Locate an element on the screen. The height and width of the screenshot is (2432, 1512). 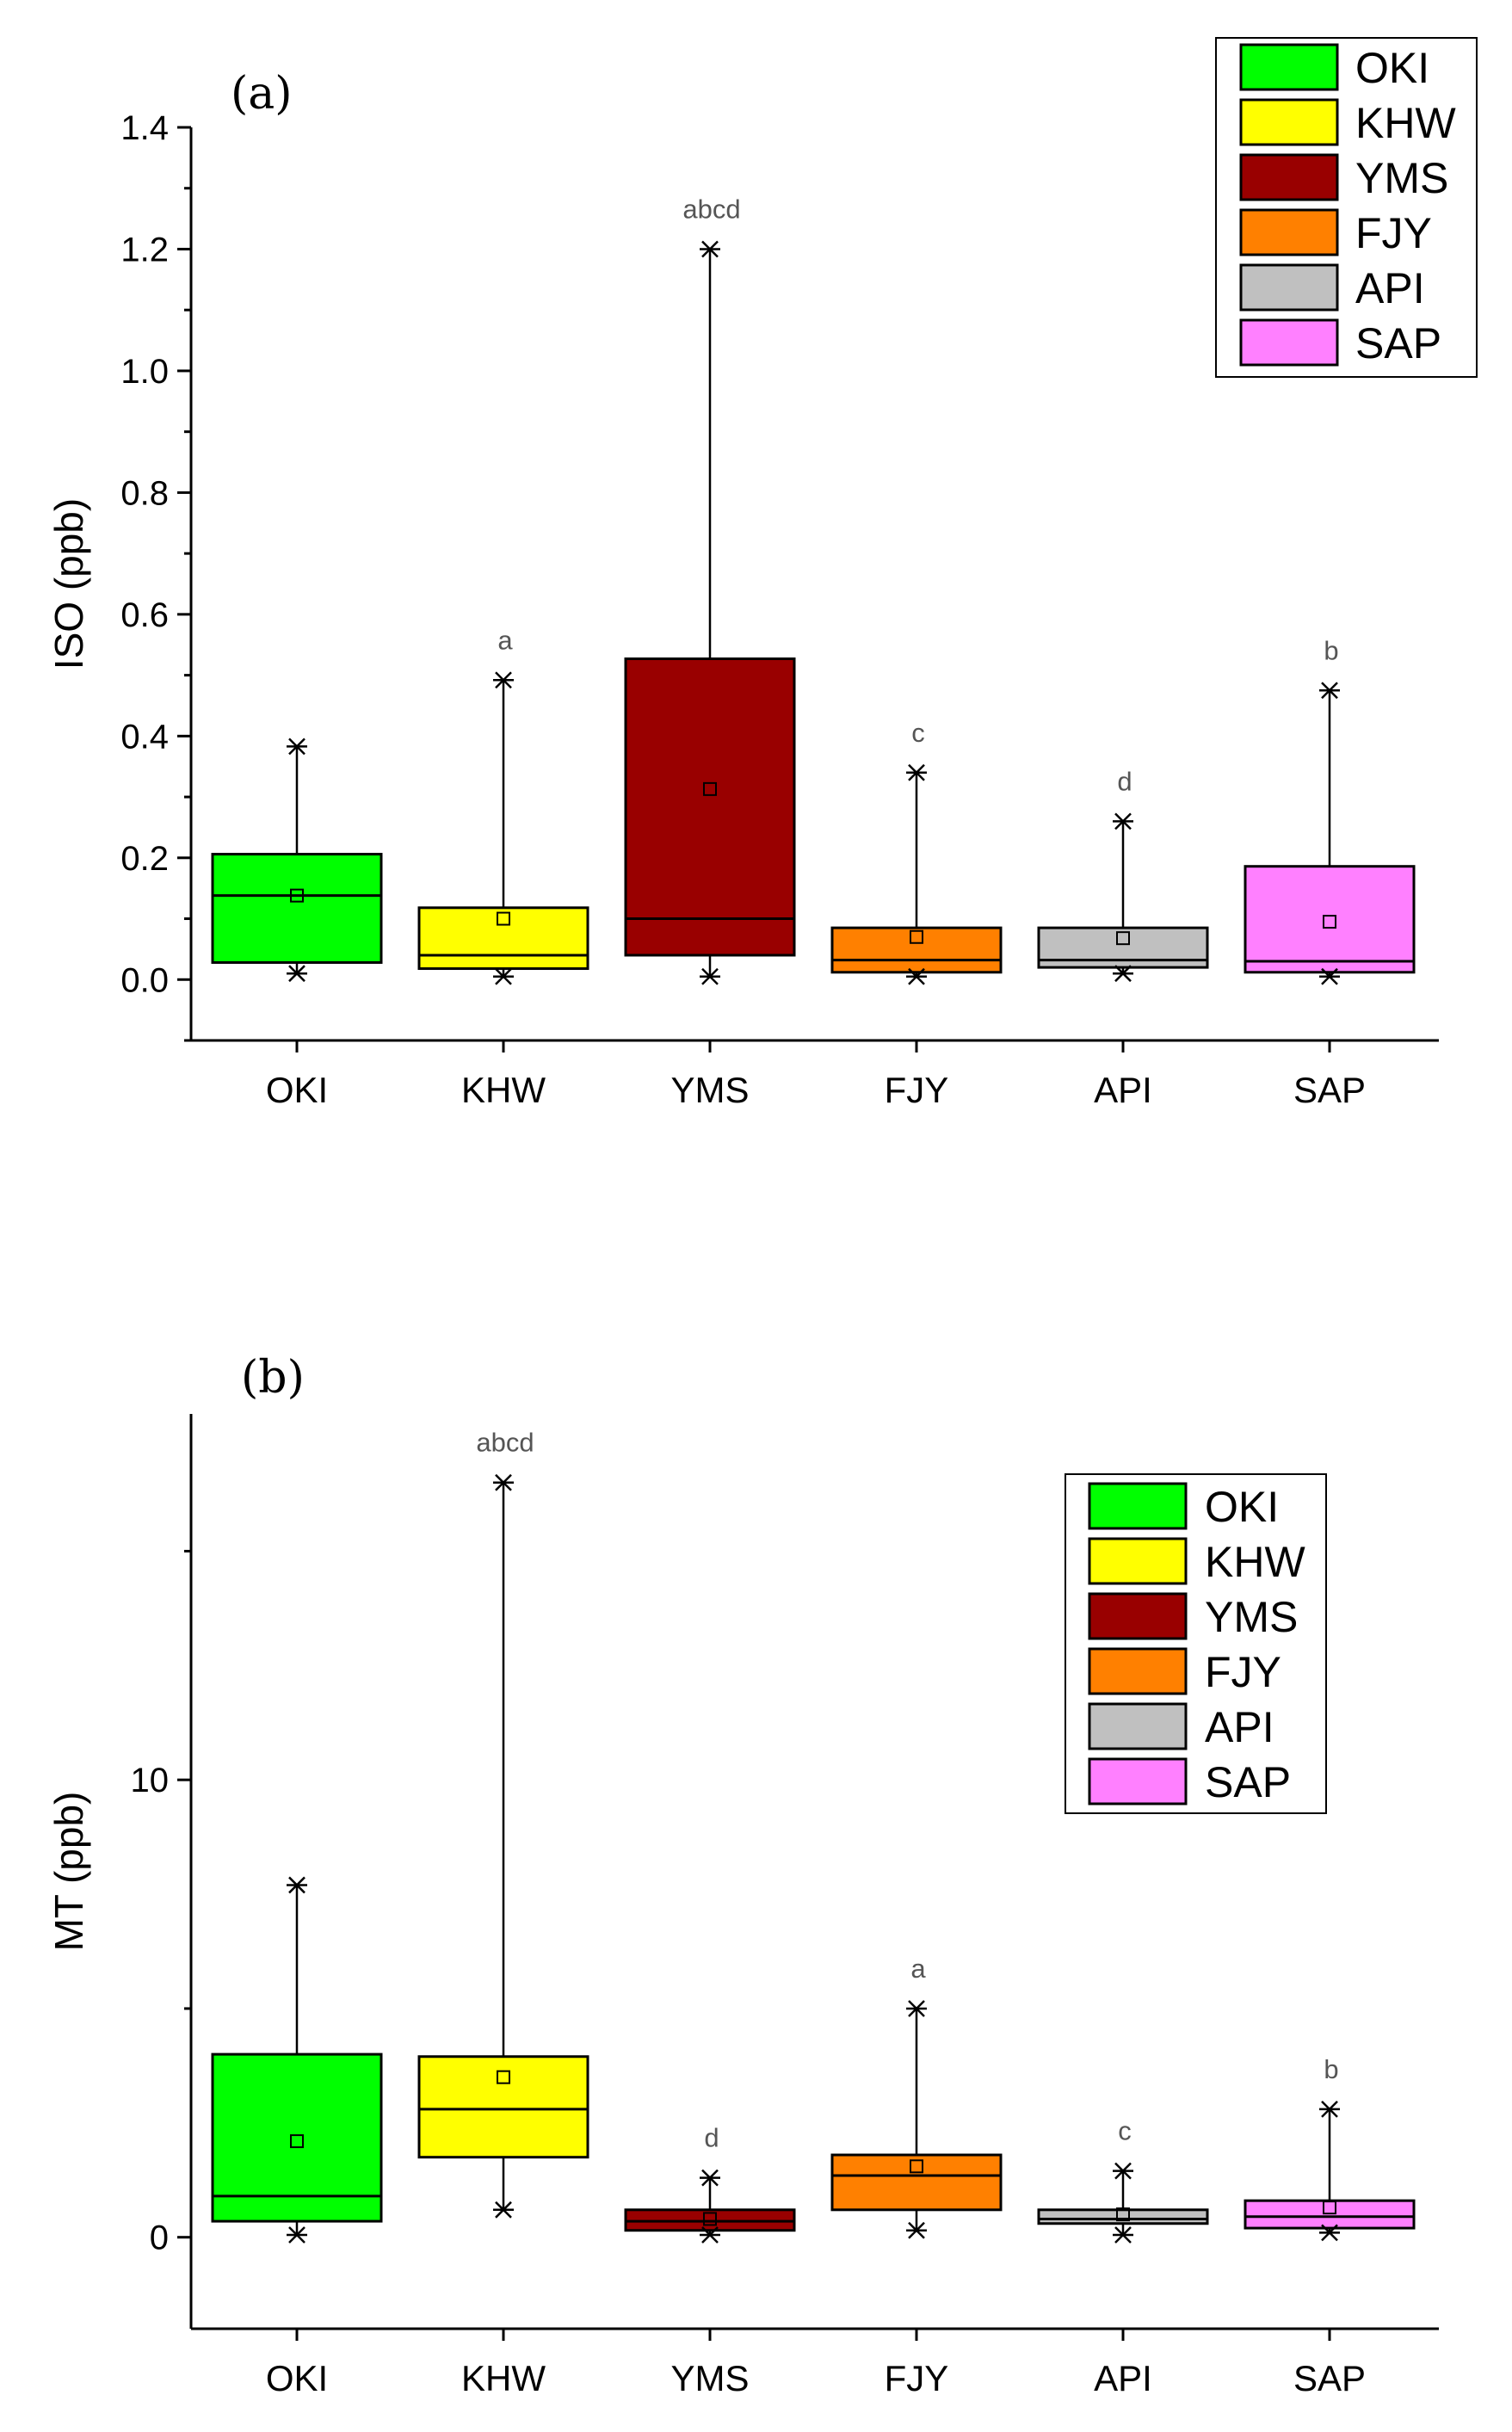
box-oki is located at coordinates (297, 860).